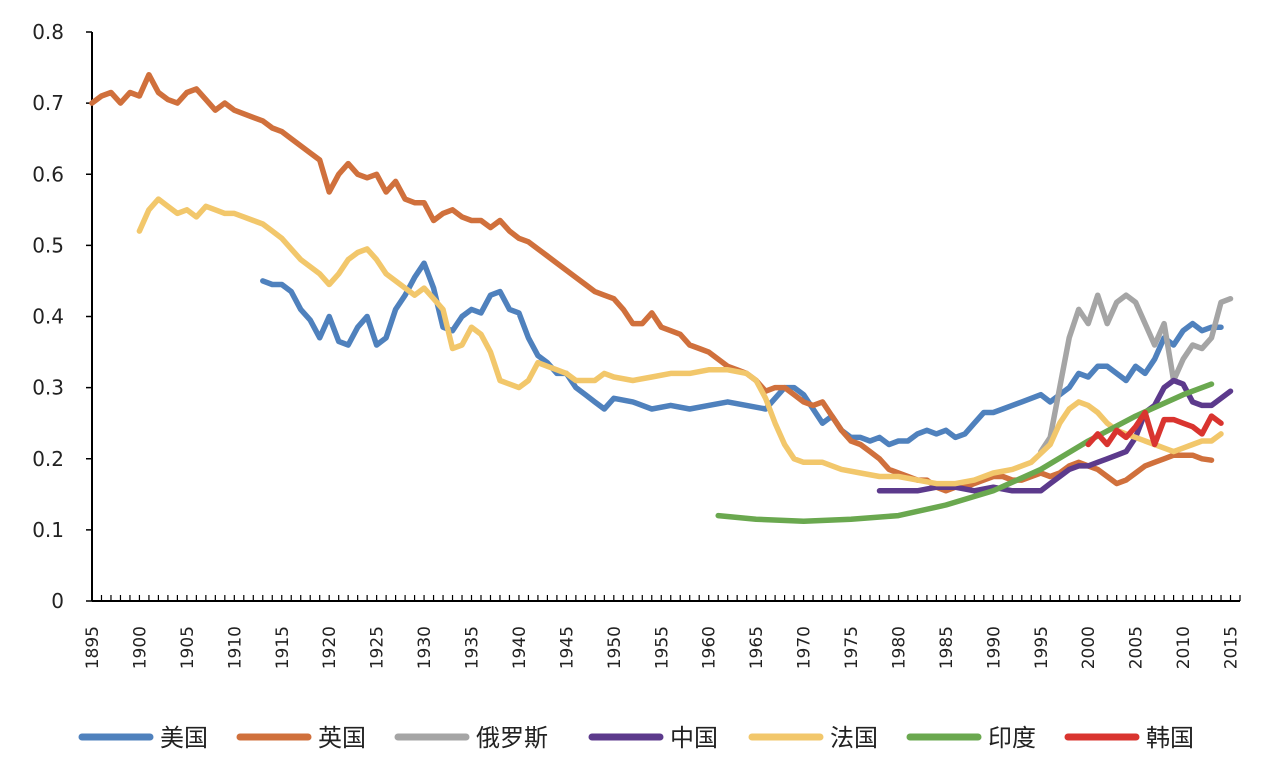 Image resolution: width=1280 pixels, height=768 pixels. What do you see at coordinates (283, 647) in the screenshot?
I see `x-tick-label: 1915` at bounding box center [283, 647].